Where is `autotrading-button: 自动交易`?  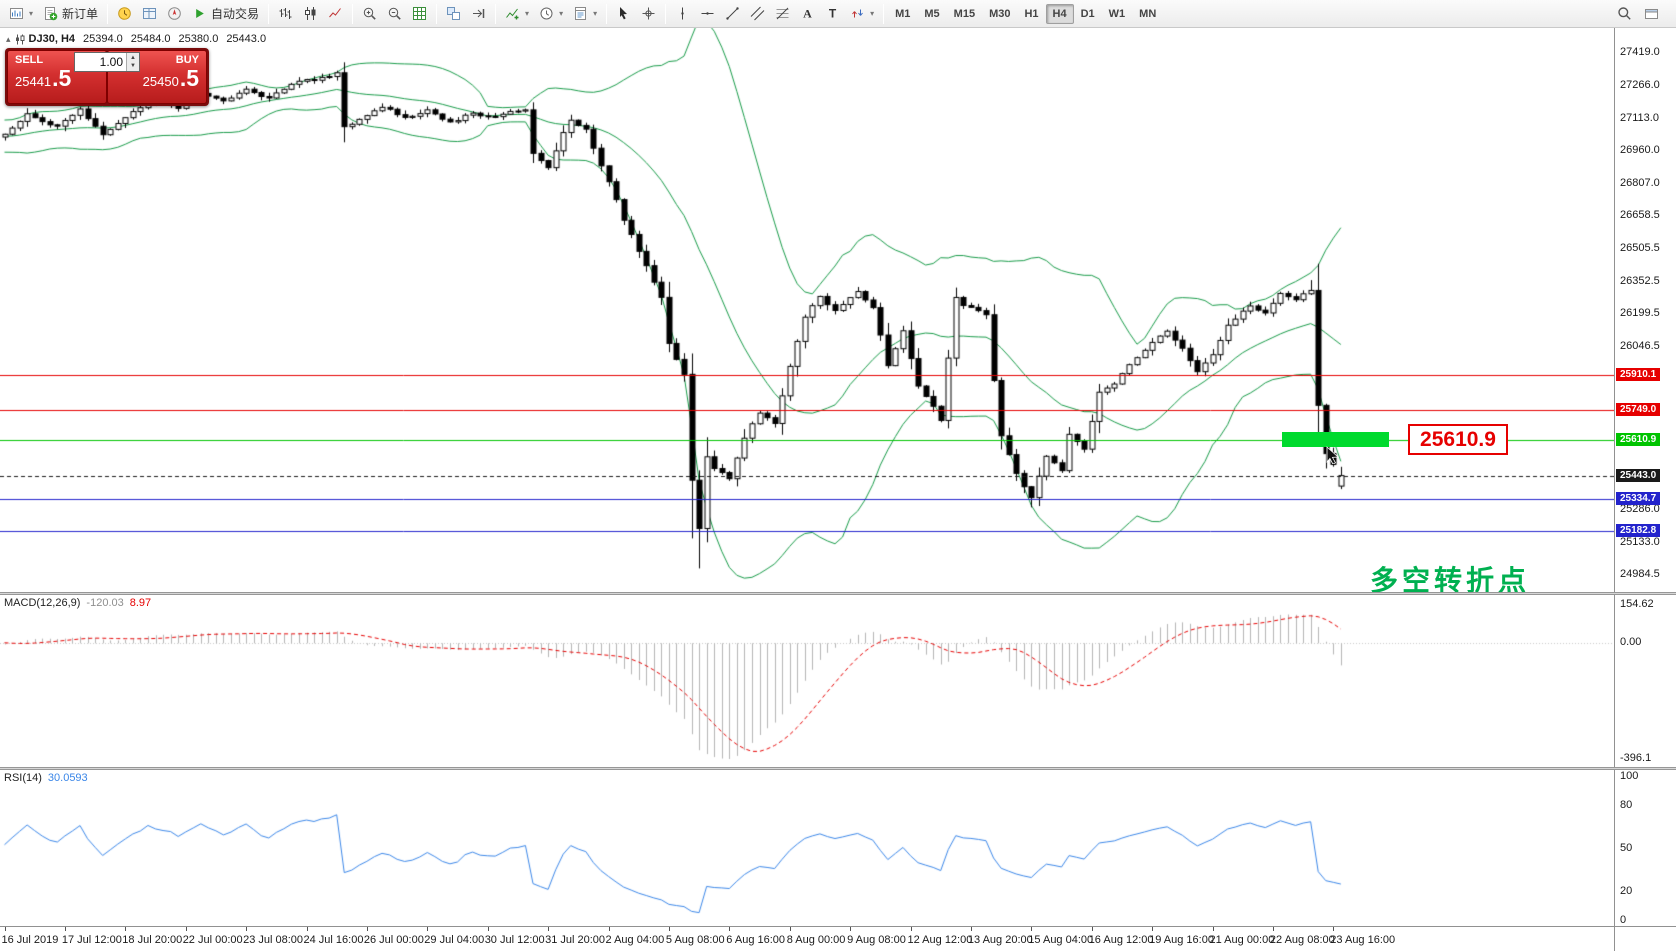 autotrading-button: 自动交易 is located at coordinates (225, 14).